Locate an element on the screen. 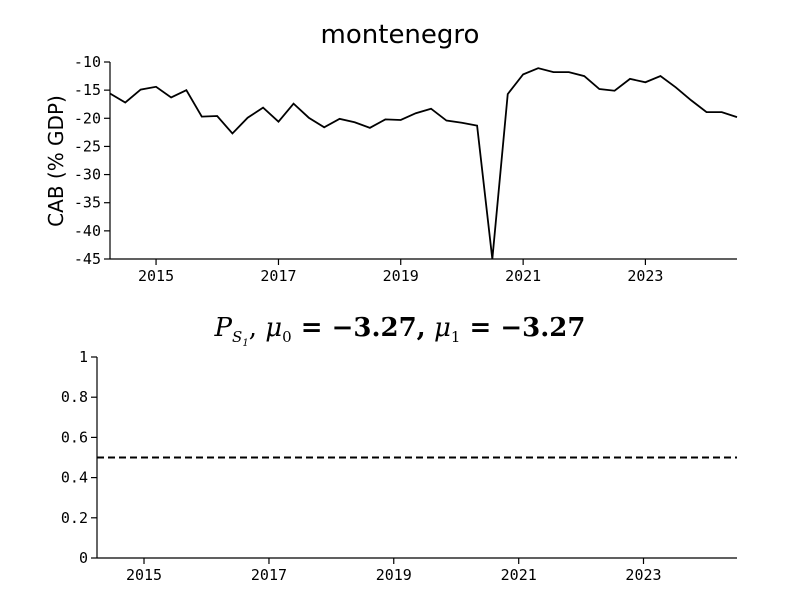 The width and height of the screenshot is (800, 600). top-y-tick-label: -30 is located at coordinates (87, 175).